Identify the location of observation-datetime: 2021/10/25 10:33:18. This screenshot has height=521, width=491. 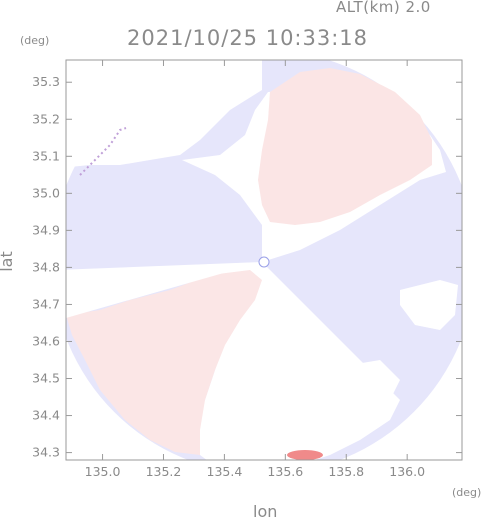
(248, 38).